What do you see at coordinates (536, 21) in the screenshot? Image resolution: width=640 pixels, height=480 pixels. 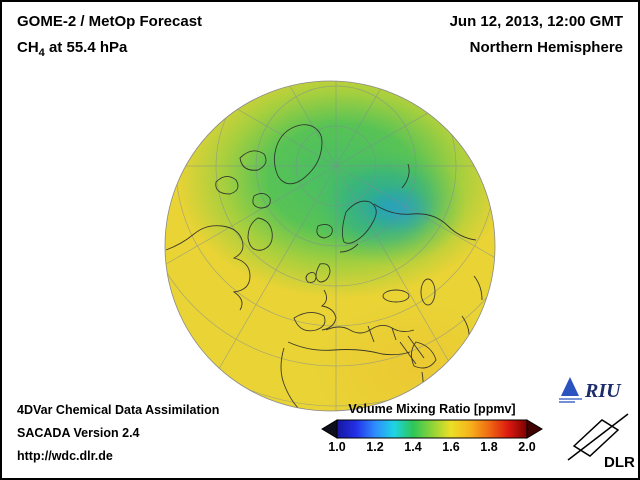 I see `datetime-label: Jun 12, 2013, 12:00 GMT` at bounding box center [536, 21].